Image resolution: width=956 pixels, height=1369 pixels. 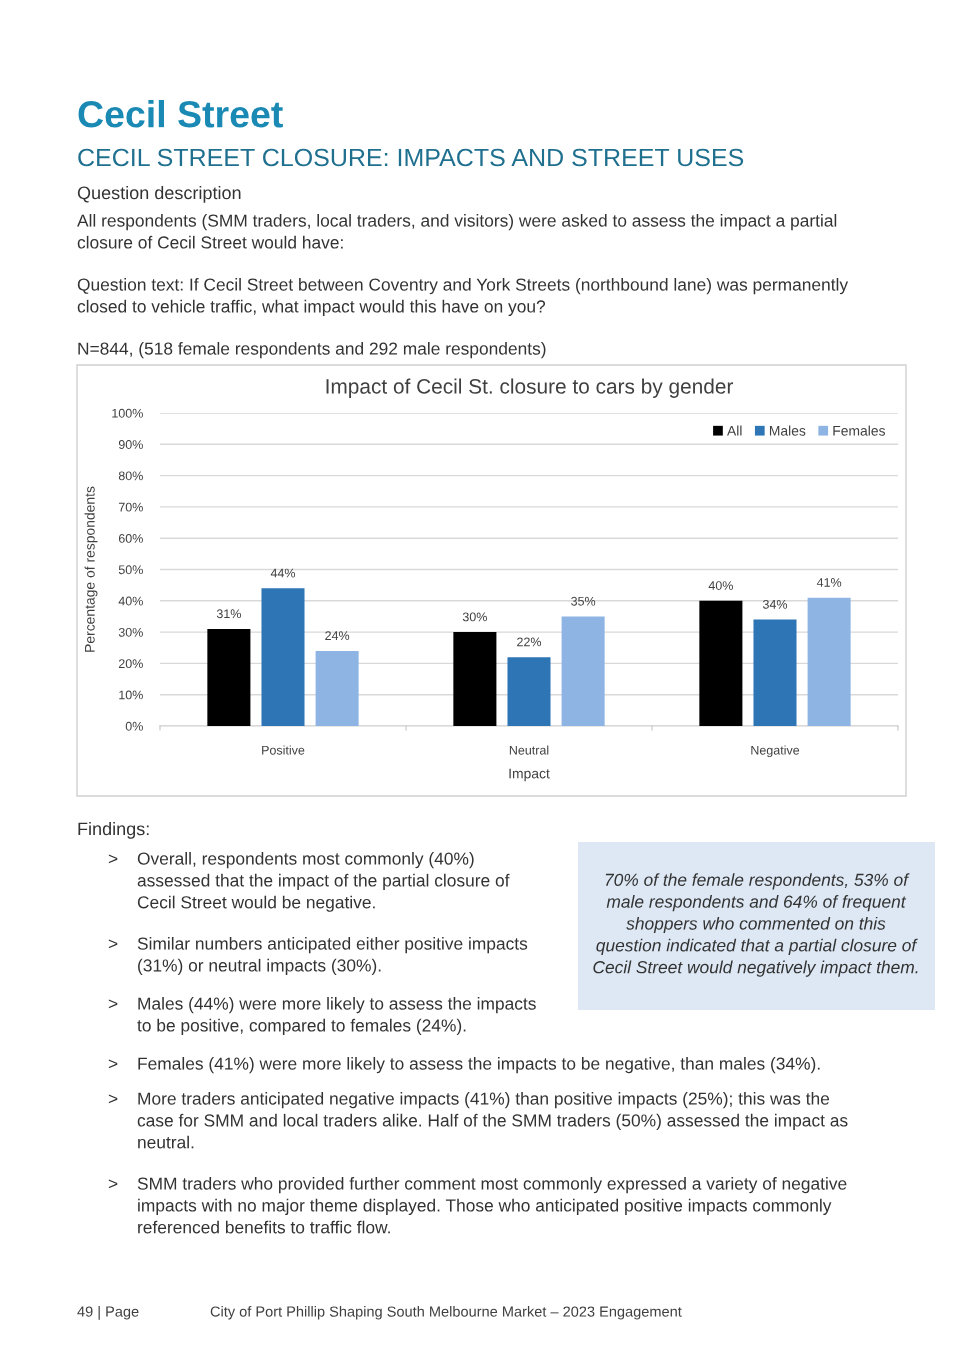 I want to click on data-label: 34%, so click(x=775, y=604).